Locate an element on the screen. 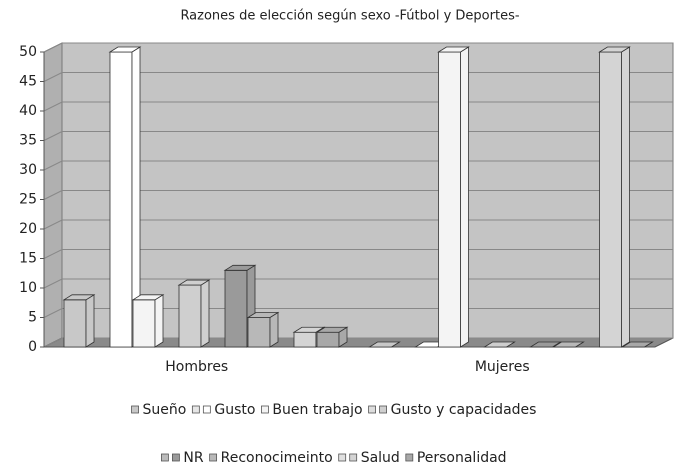  legend-label: Sueño is located at coordinates (165, 410).